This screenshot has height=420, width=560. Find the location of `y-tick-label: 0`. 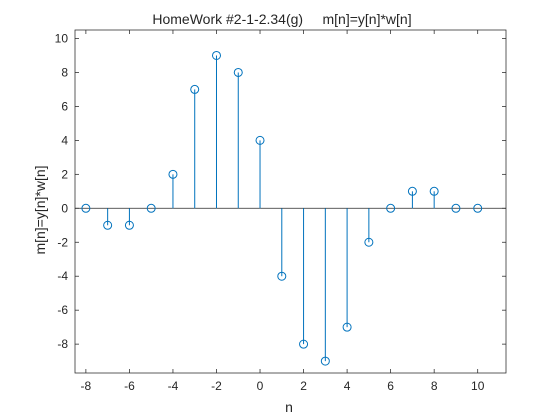

y-tick-label: 0 is located at coordinates (64, 208).